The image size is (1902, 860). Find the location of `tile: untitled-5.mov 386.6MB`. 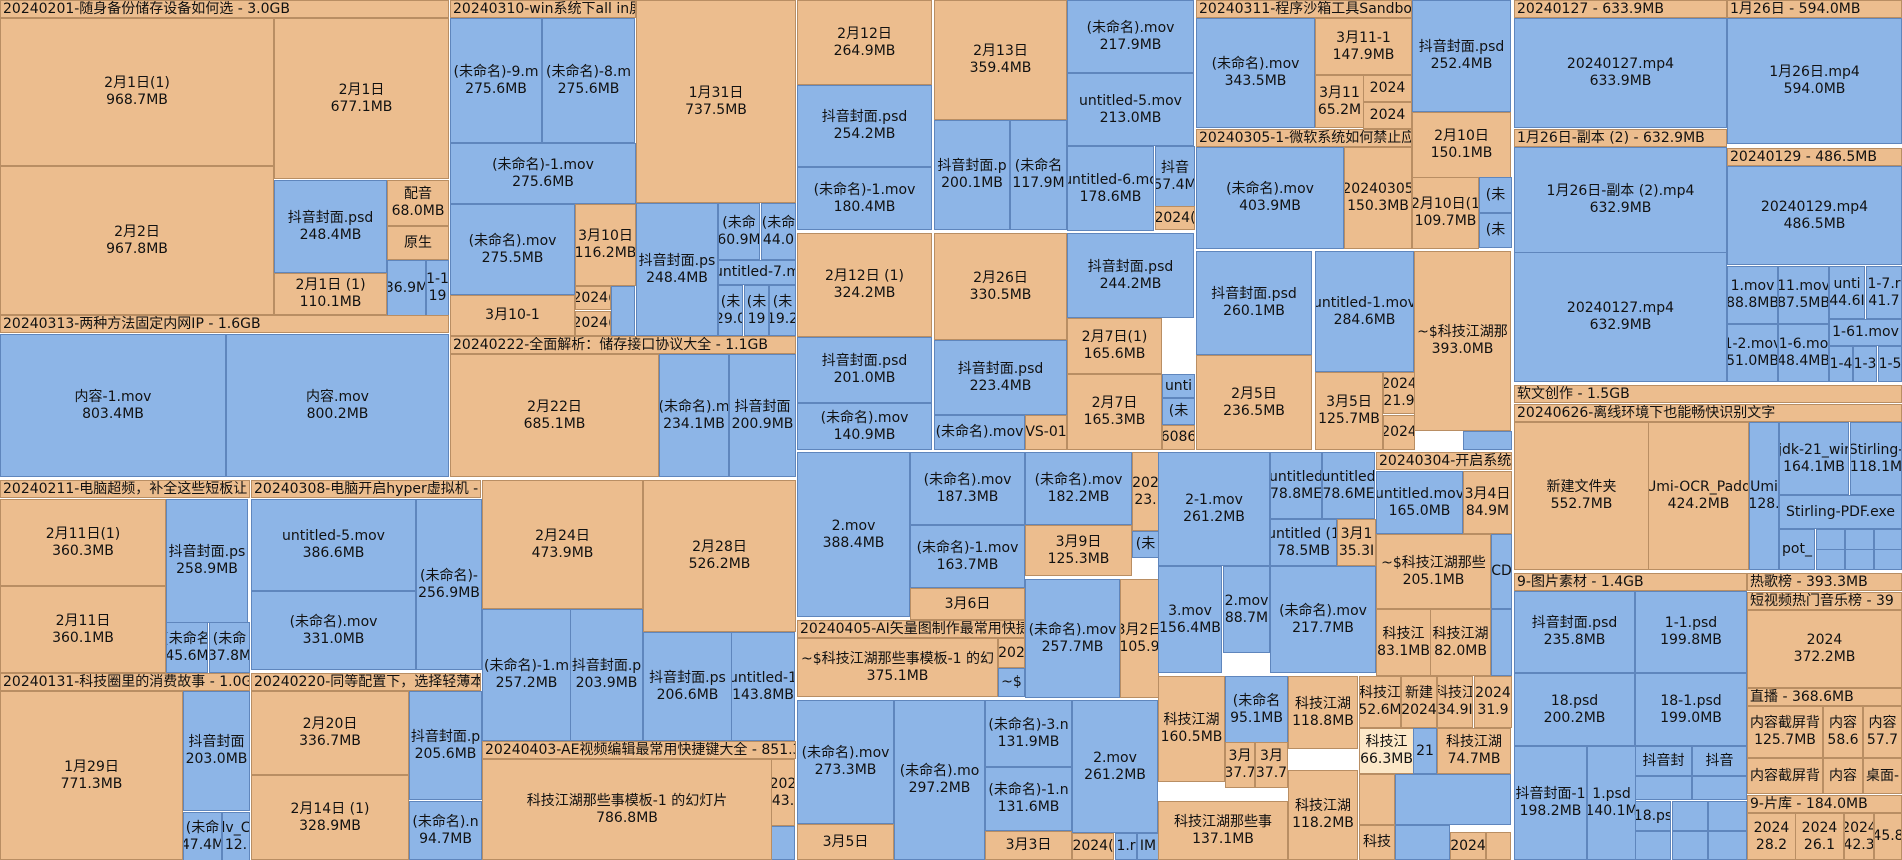

tile: untitled-5.mov 386.6MB is located at coordinates (333, 545).